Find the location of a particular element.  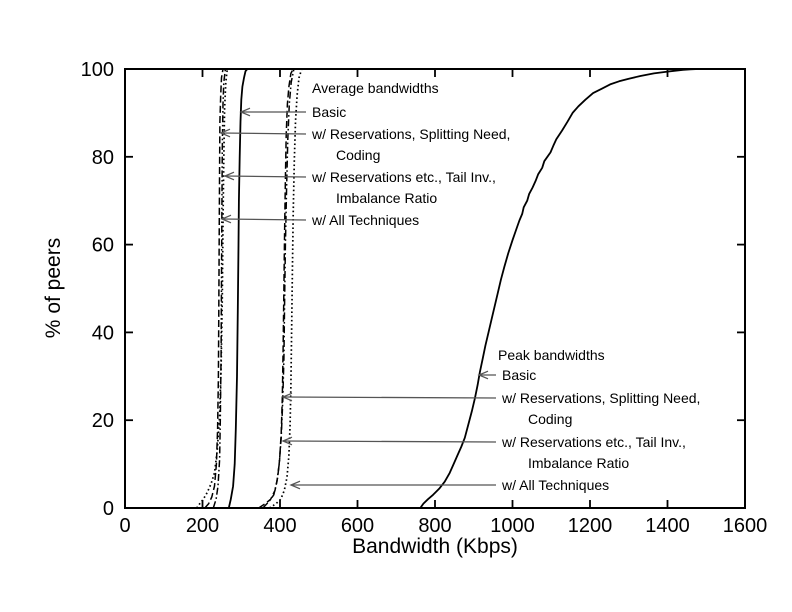

arrow-peak-reservations-tail is located at coordinates (389, 441).